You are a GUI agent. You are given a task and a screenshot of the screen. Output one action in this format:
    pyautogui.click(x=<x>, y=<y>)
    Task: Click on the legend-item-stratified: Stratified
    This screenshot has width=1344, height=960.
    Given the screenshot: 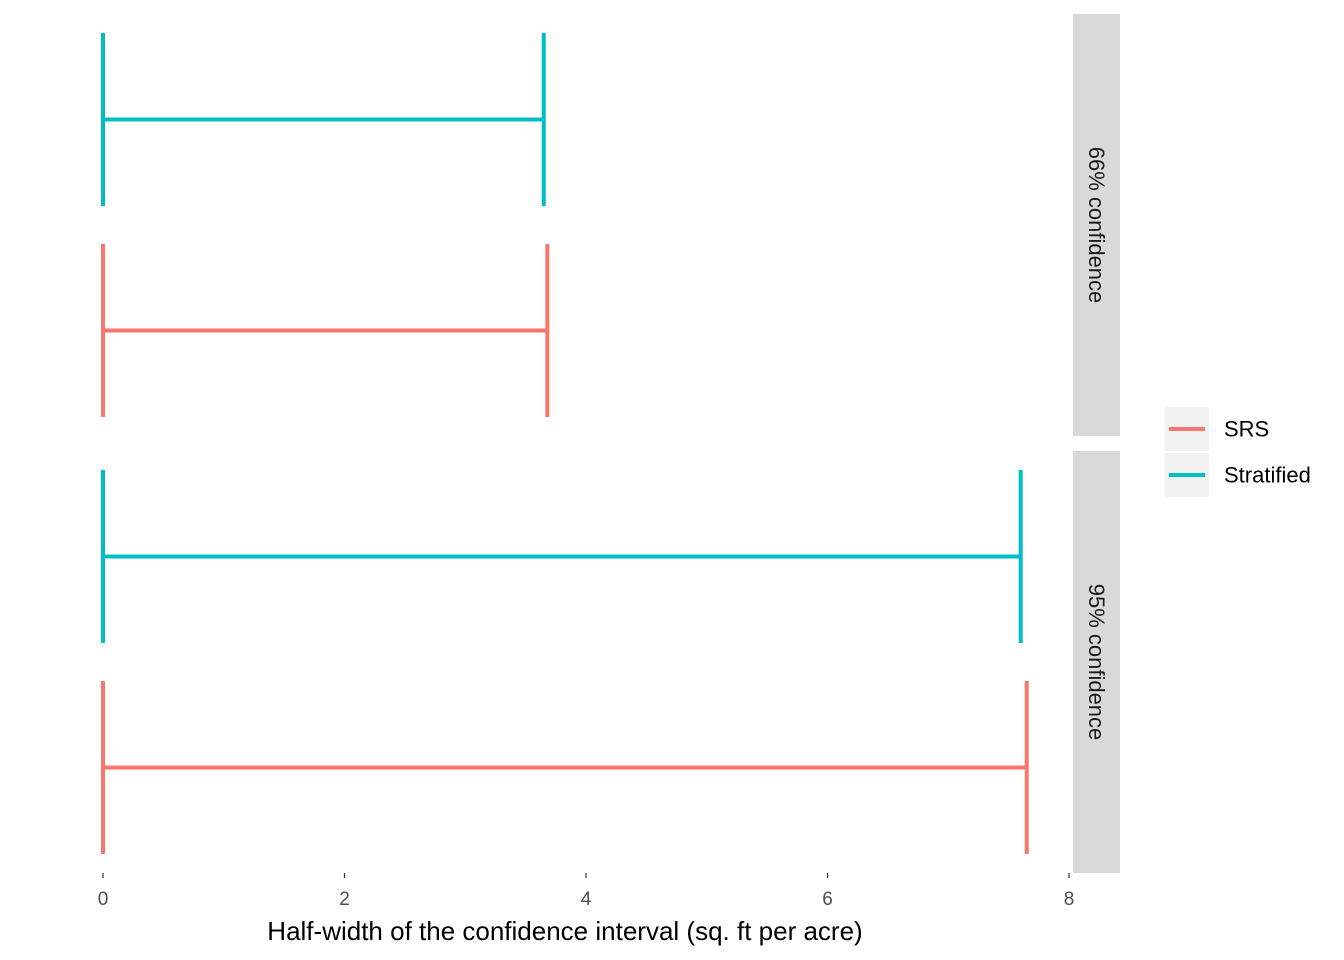 What is the action you would take?
    pyautogui.click(x=1238, y=475)
    